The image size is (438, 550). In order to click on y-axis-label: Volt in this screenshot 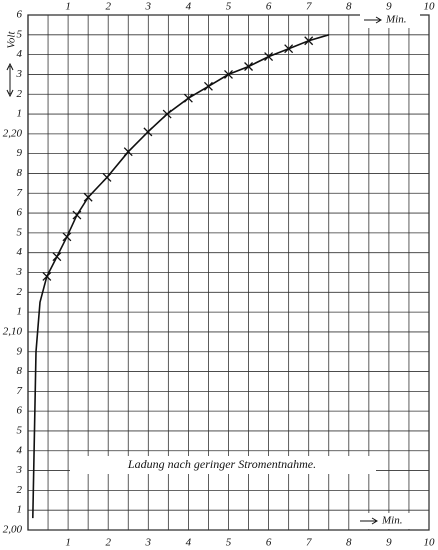, I will do `click(12, 40)`.